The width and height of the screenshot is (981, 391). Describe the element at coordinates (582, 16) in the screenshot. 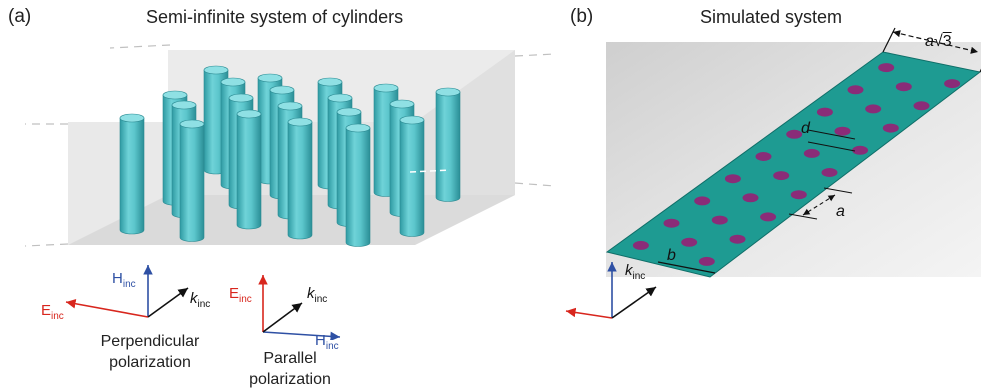

I see `panel-b-label: (b)` at that location.